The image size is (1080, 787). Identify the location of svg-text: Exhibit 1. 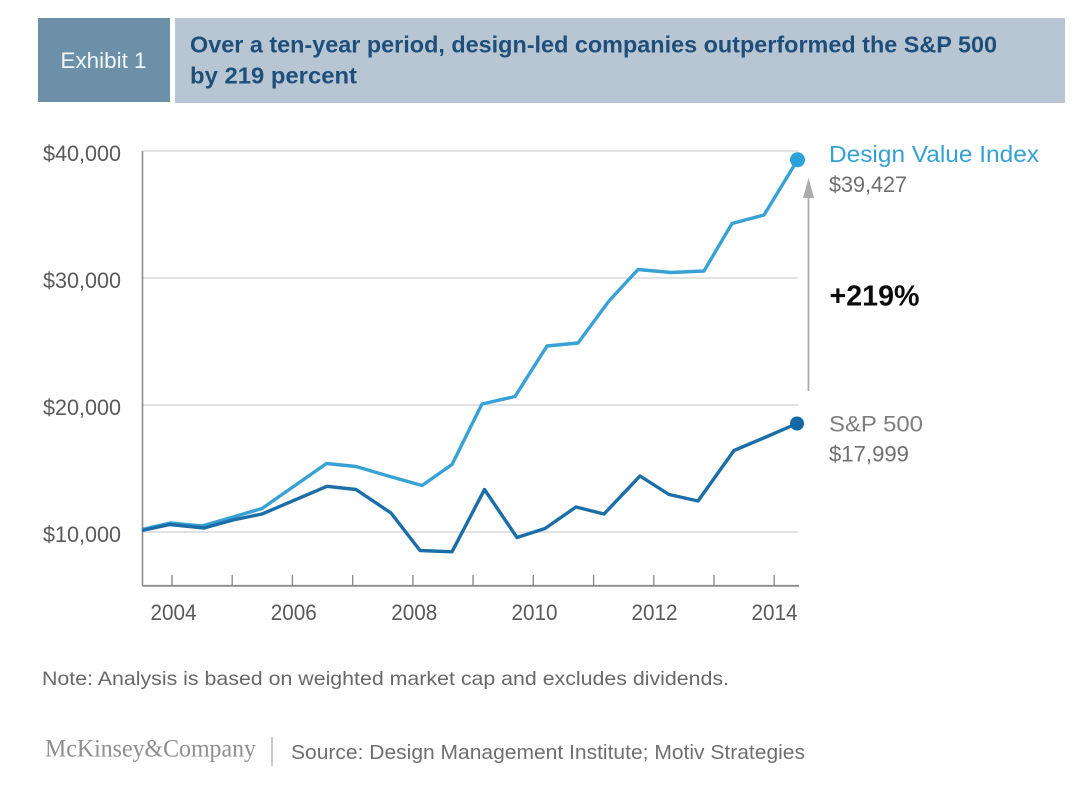
(104, 60).